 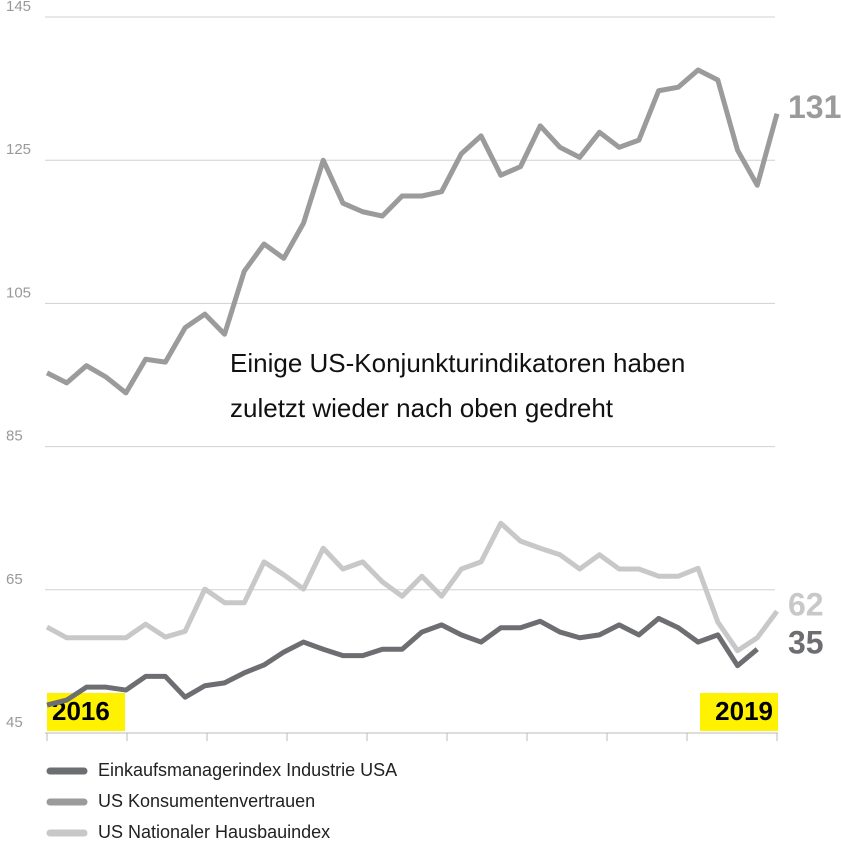 What do you see at coordinates (14, 722) in the screenshot?
I see `y-tick-label: 45` at bounding box center [14, 722].